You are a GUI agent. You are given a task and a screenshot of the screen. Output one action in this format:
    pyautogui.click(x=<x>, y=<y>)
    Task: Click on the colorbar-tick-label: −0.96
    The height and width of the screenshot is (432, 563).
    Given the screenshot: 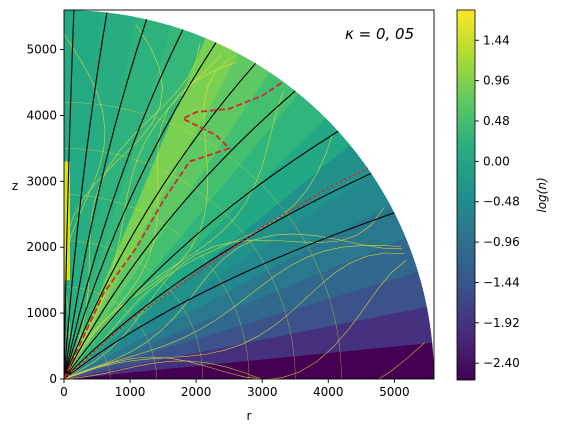 What is the action you would take?
    pyautogui.click(x=501, y=242)
    